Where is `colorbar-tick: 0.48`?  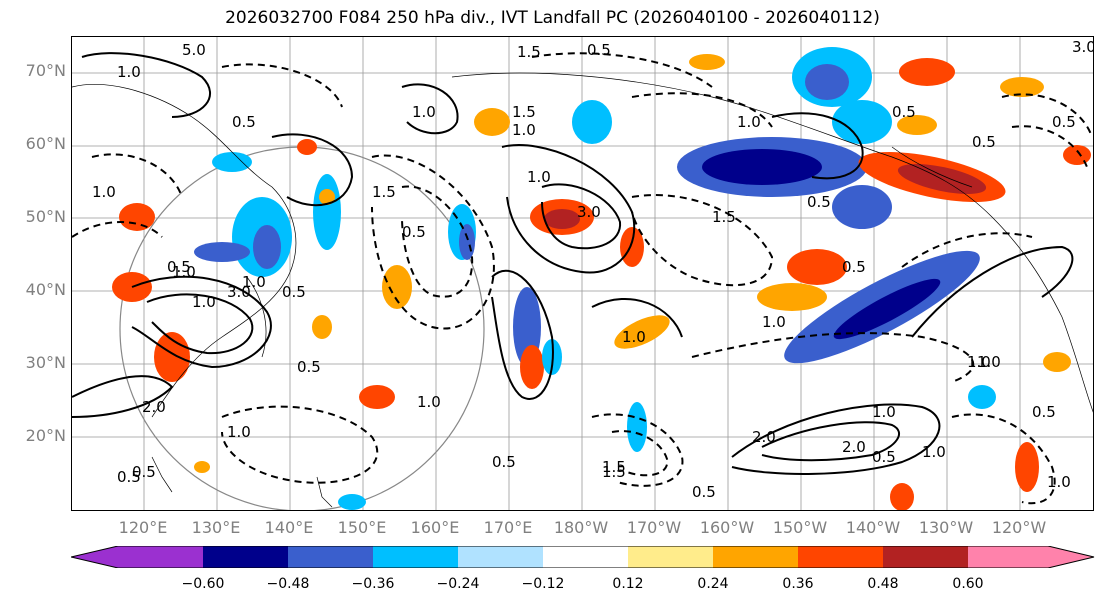
colorbar-tick: 0.48 is located at coordinates (883, 584).